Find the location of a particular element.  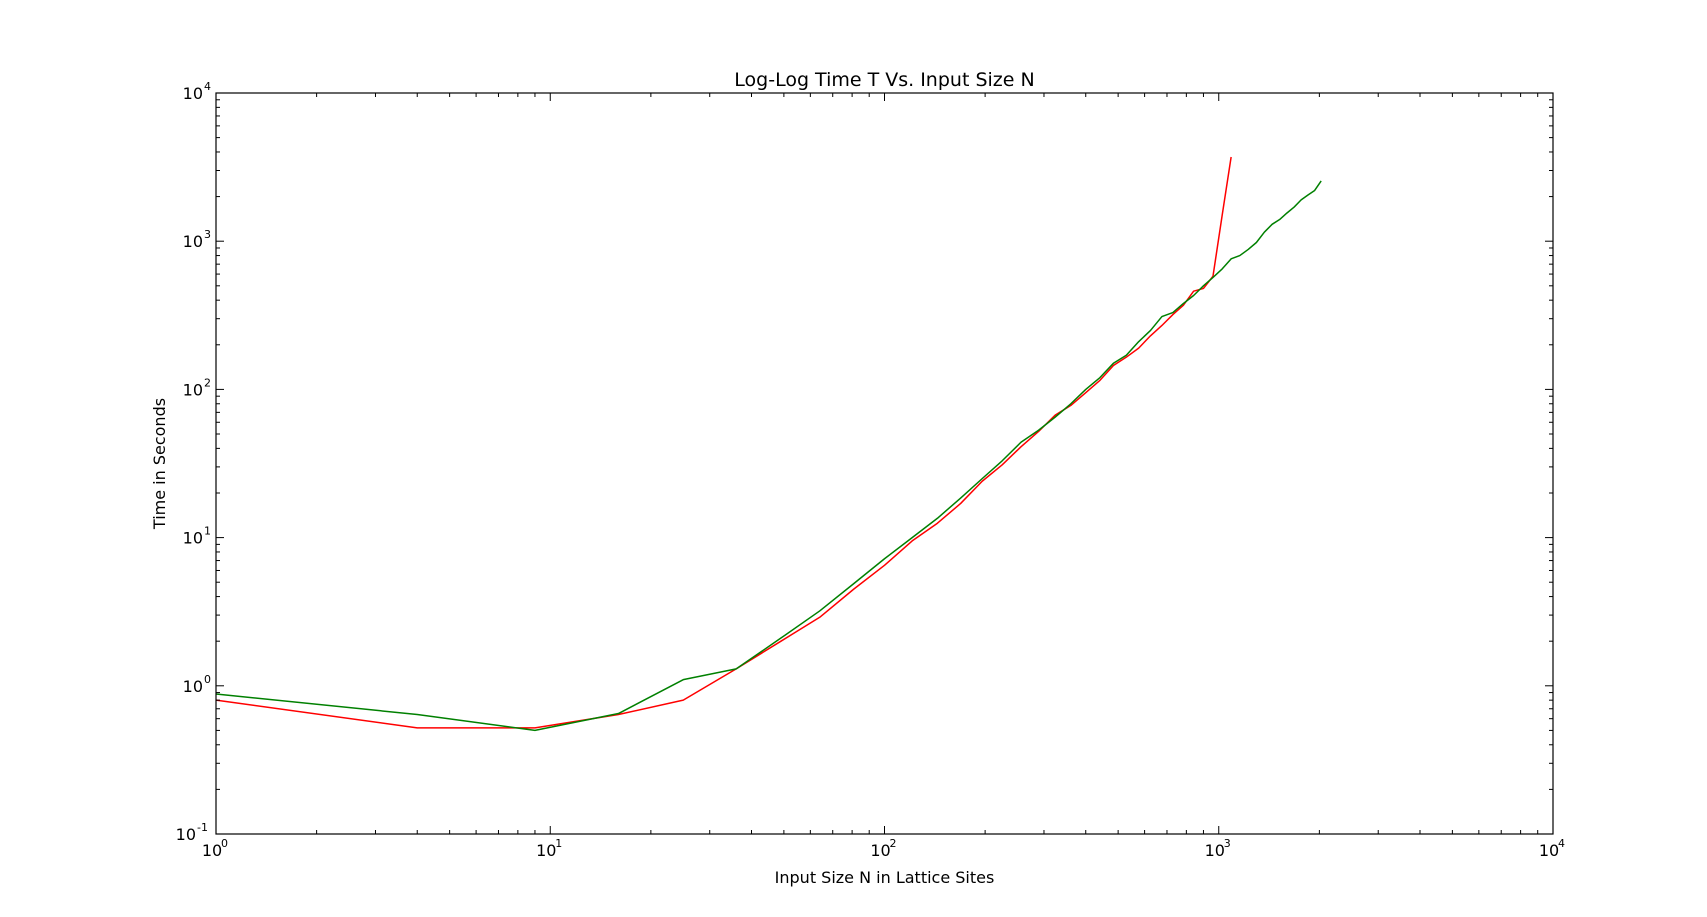

x-axis-label: Input Size N in Lattice Sites is located at coordinates (885, 877).